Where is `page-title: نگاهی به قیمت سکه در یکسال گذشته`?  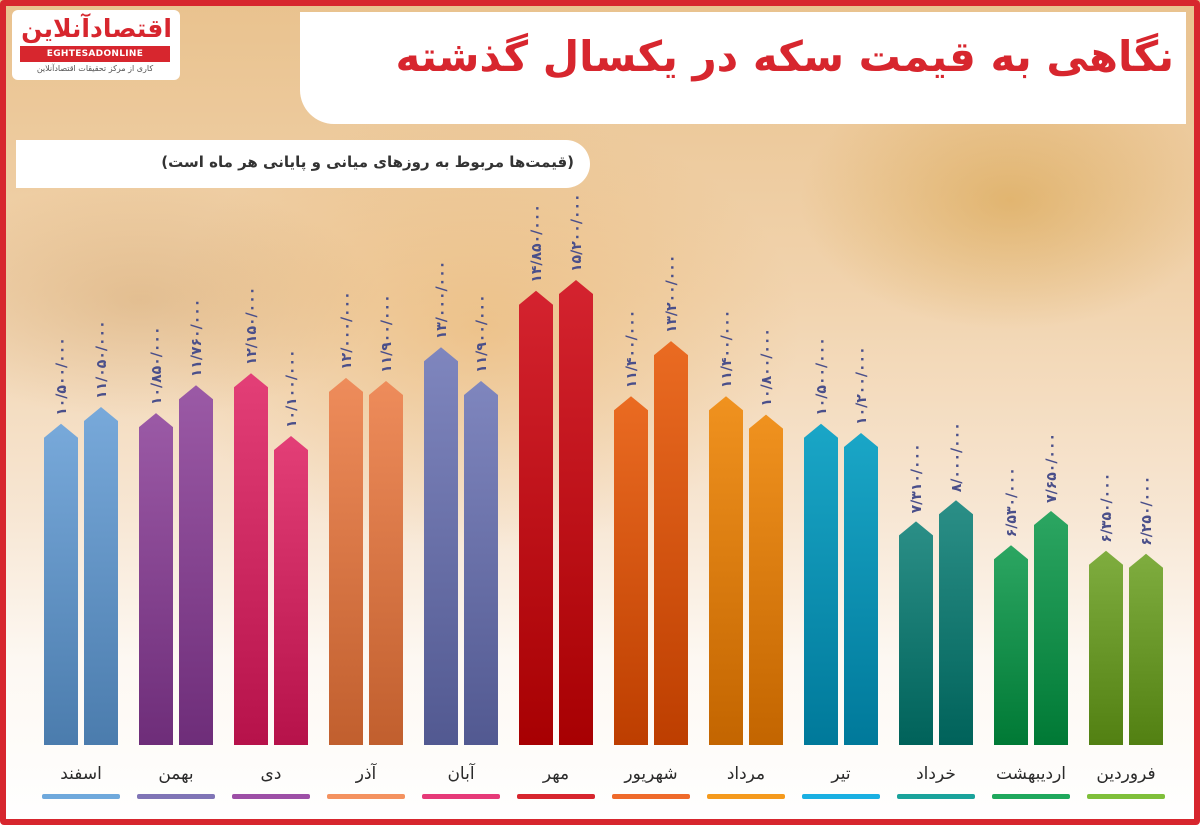
page-title: نگاهی به قیمت سکه در یکسال گذشته is located at coordinates (785, 56).